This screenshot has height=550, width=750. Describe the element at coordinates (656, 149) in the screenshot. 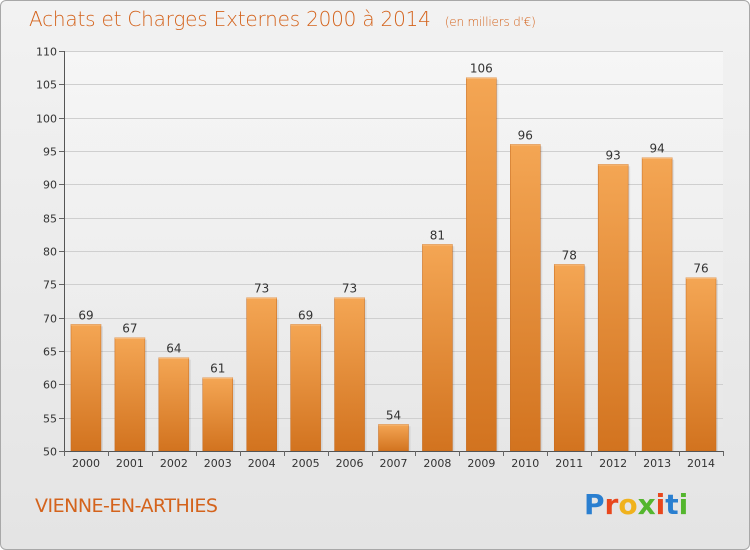

I see `data-label: 94` at that location.